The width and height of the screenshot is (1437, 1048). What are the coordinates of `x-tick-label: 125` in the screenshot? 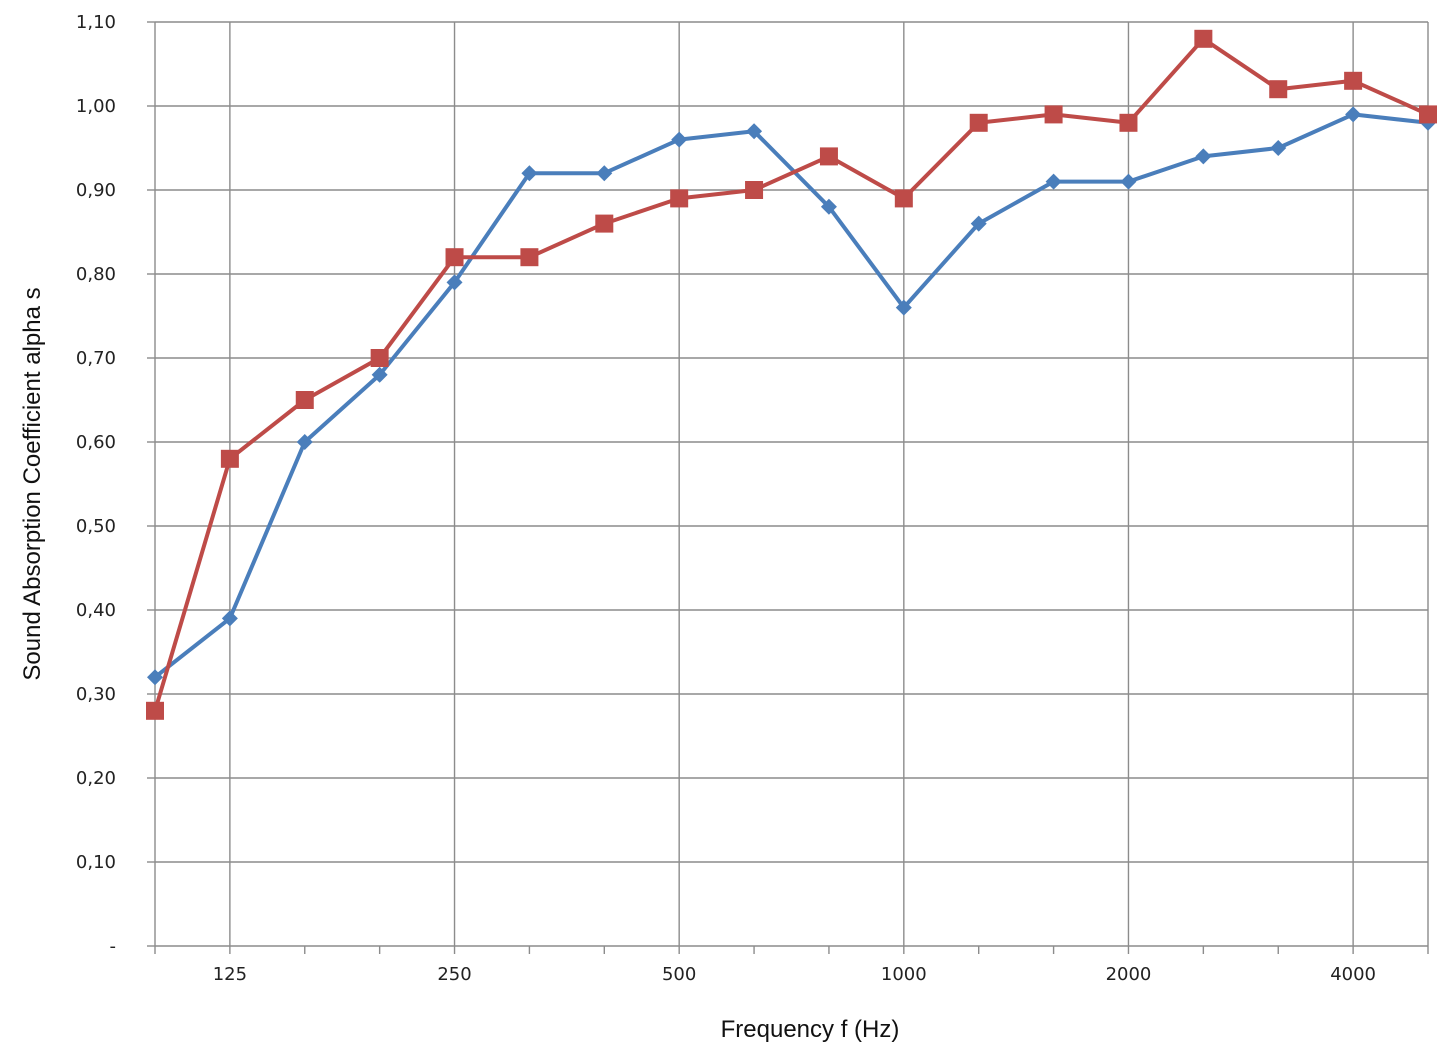 It's located at (230, 974).